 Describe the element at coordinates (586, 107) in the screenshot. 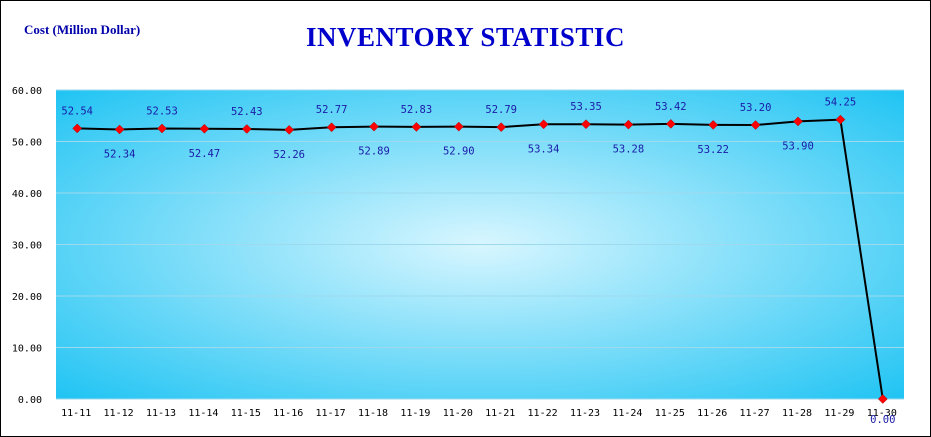

I see `data-label: 53.35` at that location.